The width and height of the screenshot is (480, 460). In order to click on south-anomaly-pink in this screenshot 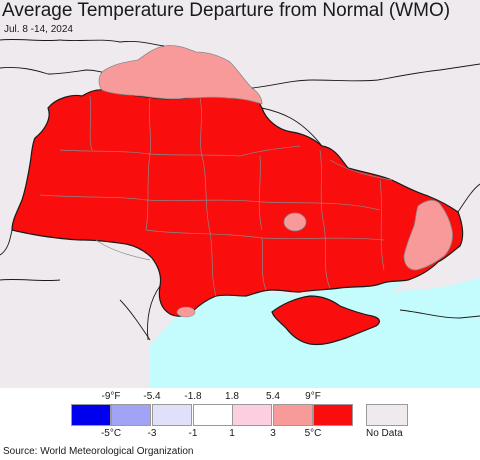, I will do `click(186, 312)`.